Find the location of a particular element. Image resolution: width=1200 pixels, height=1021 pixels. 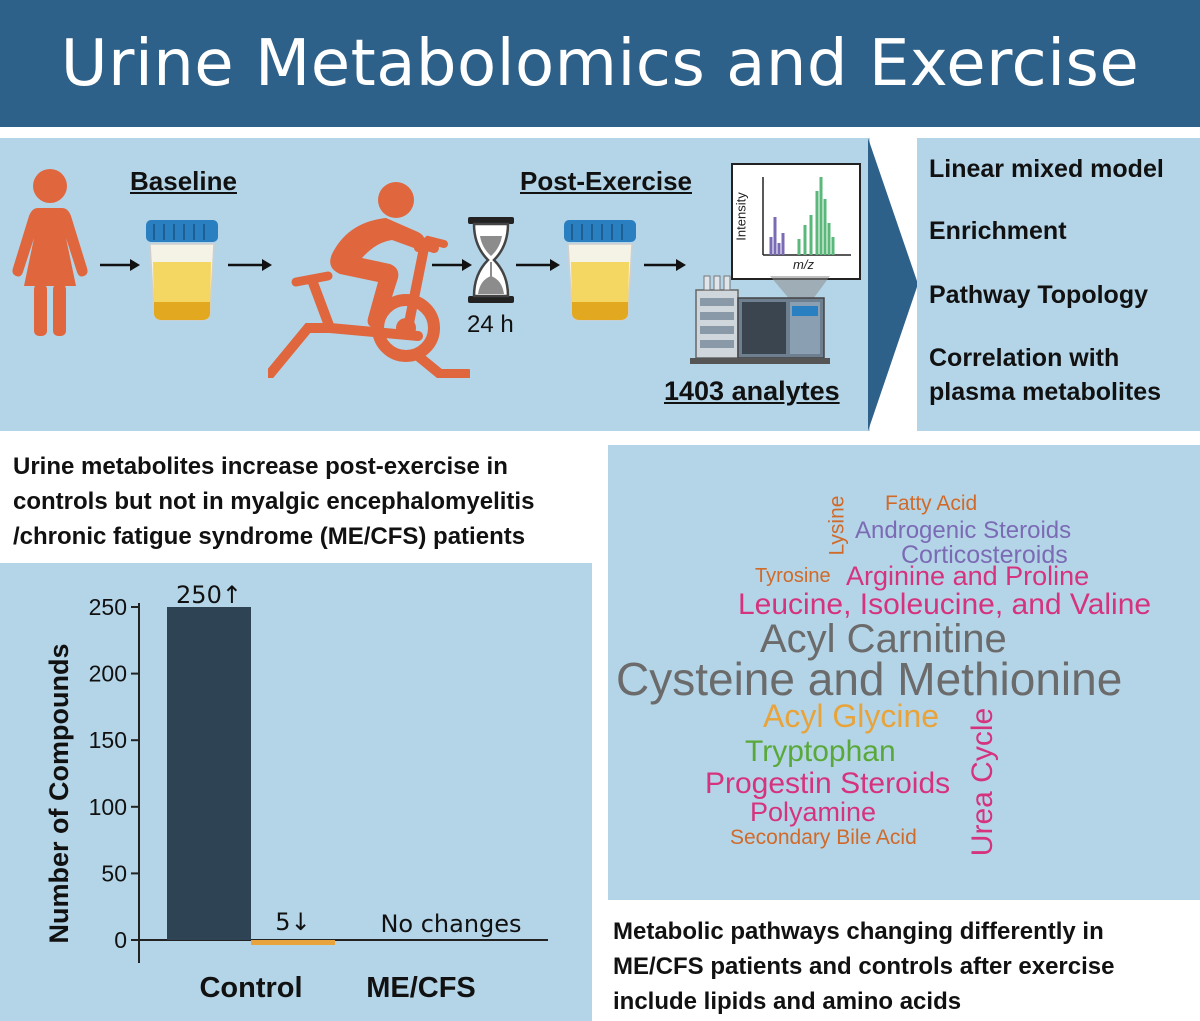

word-androgenic-steroids: Androgenic Steroids is located at coordinates (963, 530).